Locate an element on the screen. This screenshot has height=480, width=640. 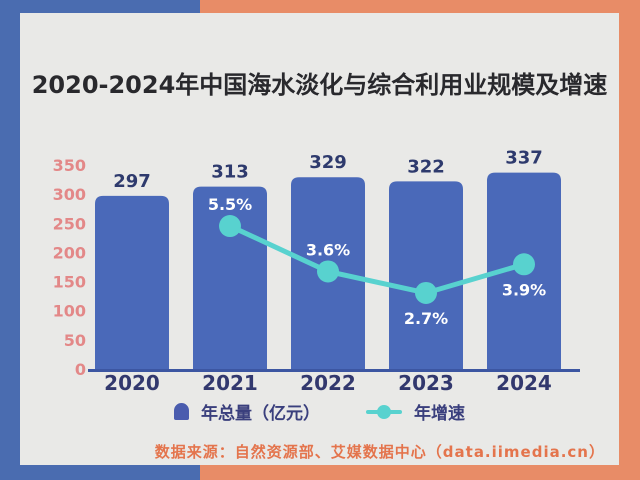
y-axis-tick-label: 300 is located at coordinates (69, 194).